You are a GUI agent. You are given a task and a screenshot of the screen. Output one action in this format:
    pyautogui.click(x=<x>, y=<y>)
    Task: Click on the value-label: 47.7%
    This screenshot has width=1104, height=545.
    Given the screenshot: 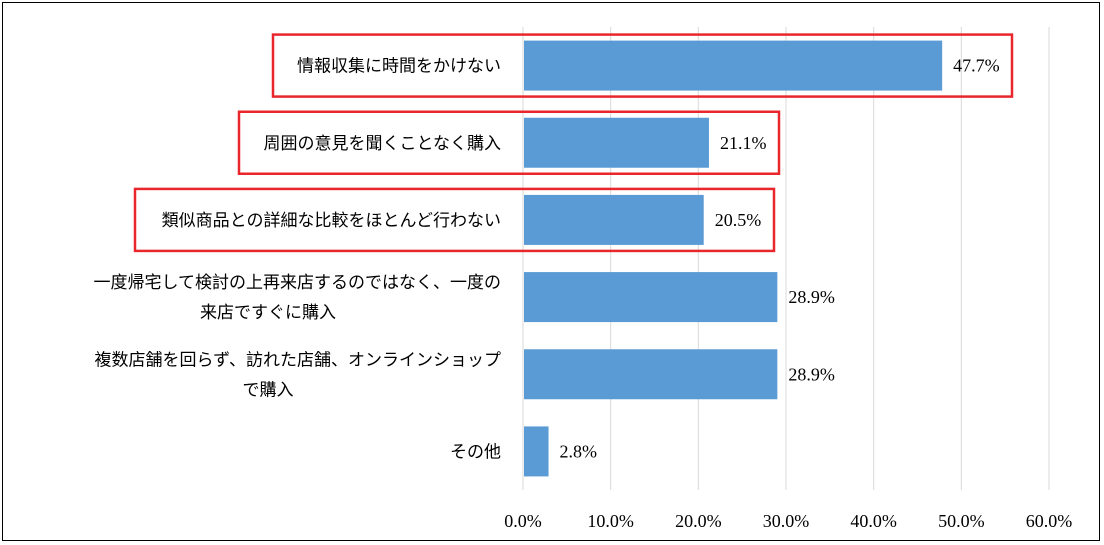 What is the action you would take?
    pyautogui.click(x=976, y=66)
    